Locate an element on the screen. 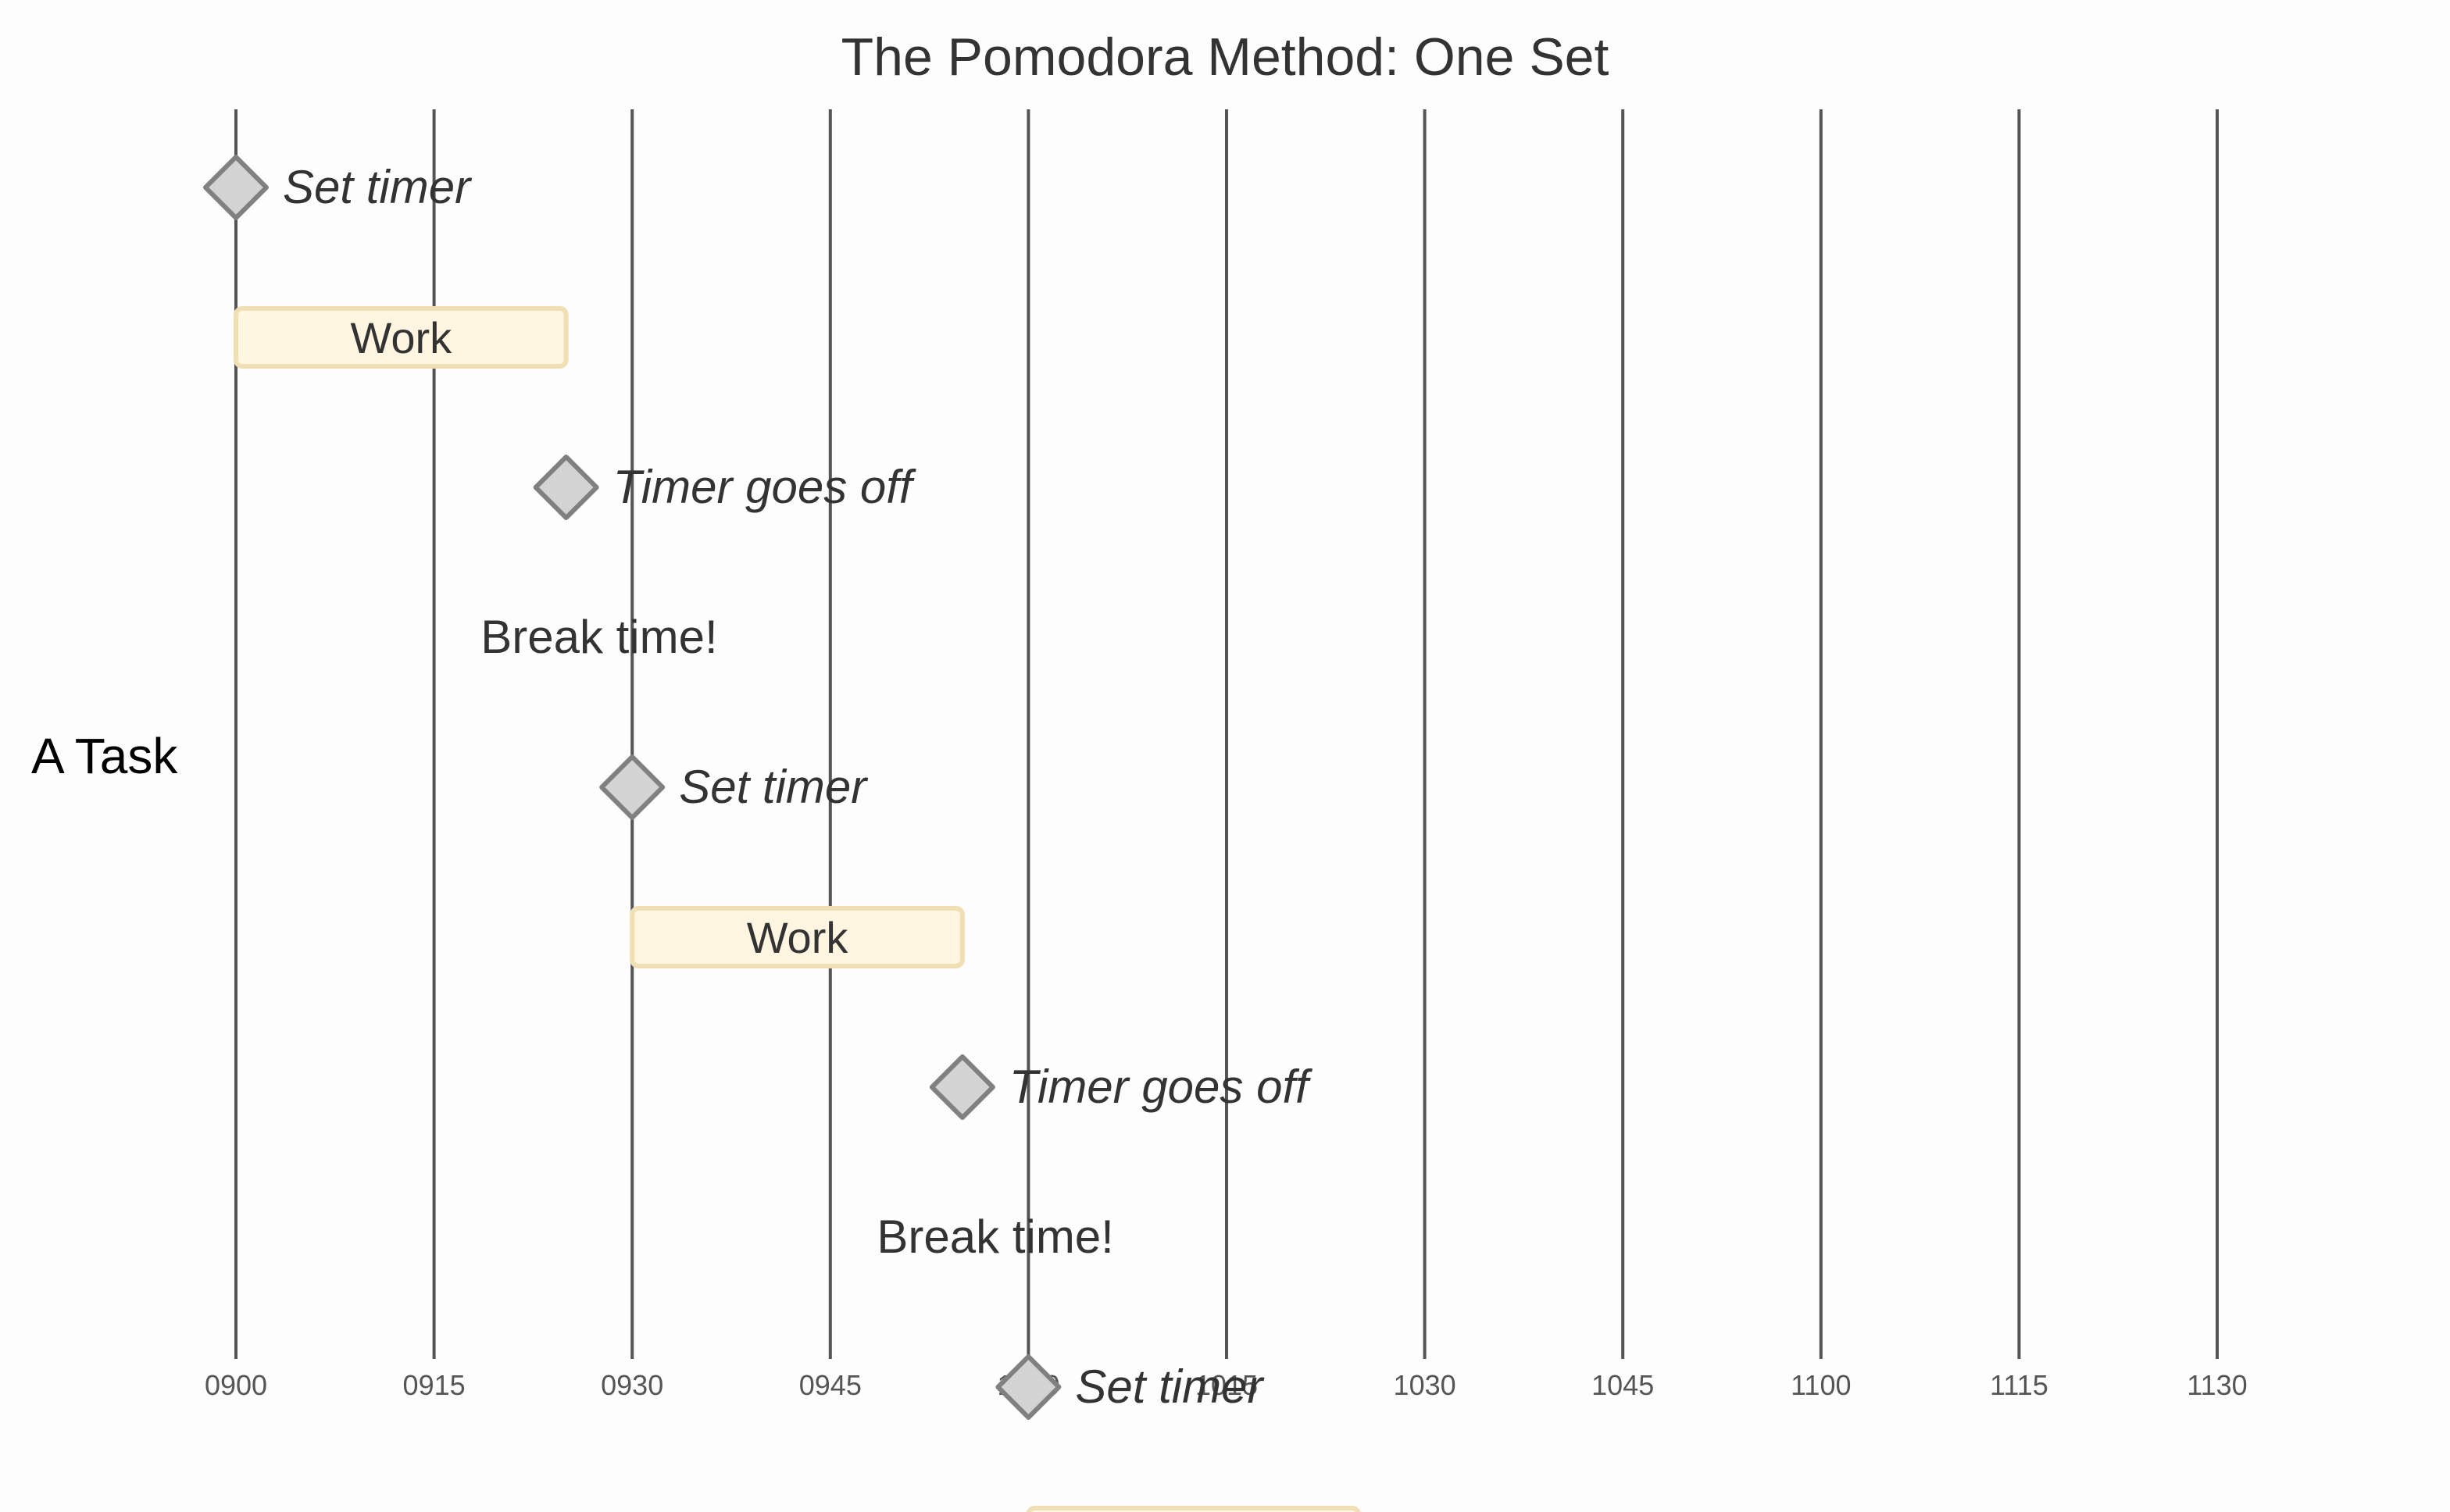 The height and width of the screenshot is (1512, 2450). x-tick-label: 0930 is located at coordinates (632, 1385).